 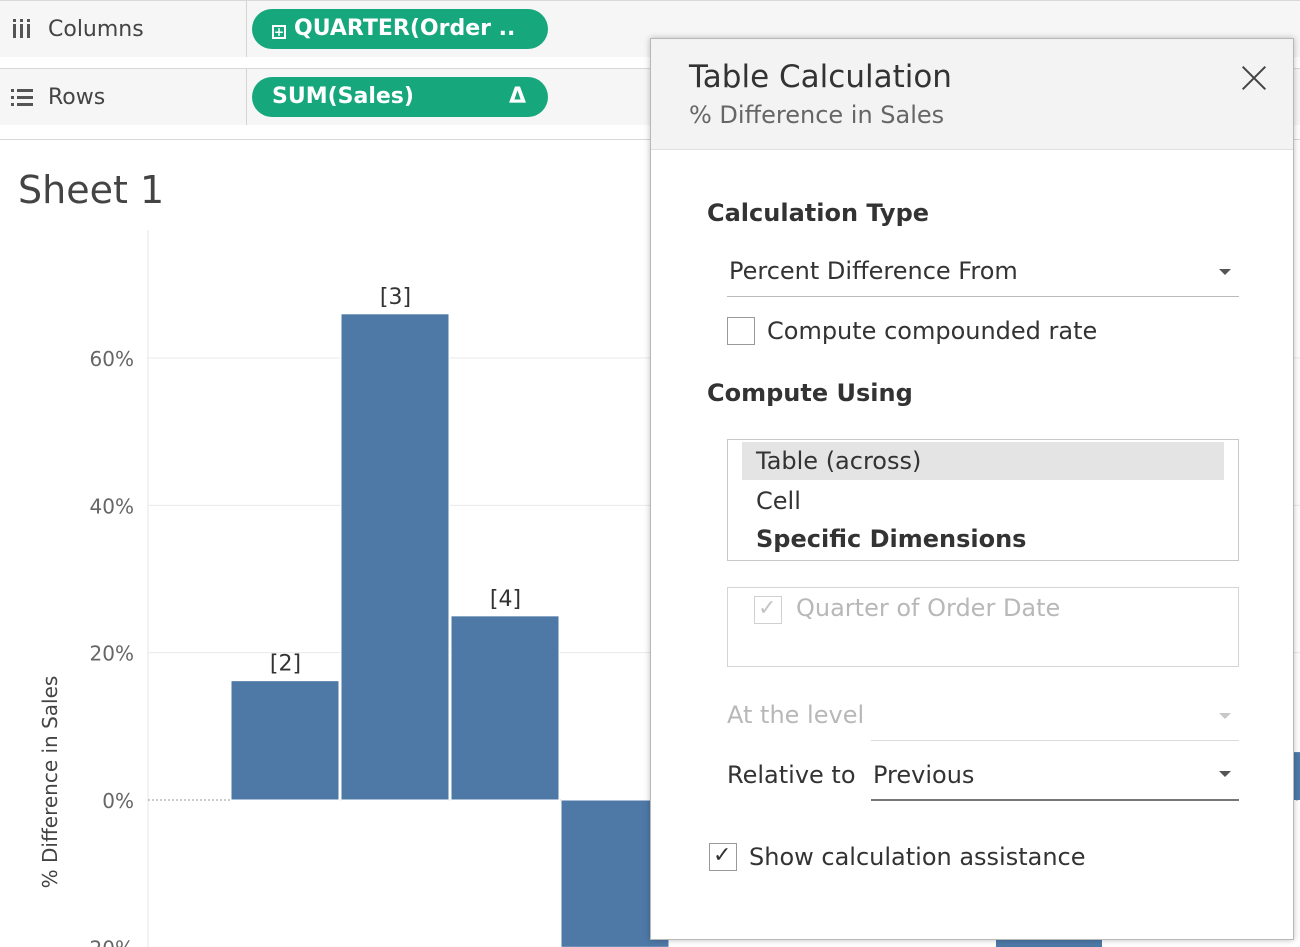 I want to click on y-tick-label: 40%, so click(x=112, y=506).